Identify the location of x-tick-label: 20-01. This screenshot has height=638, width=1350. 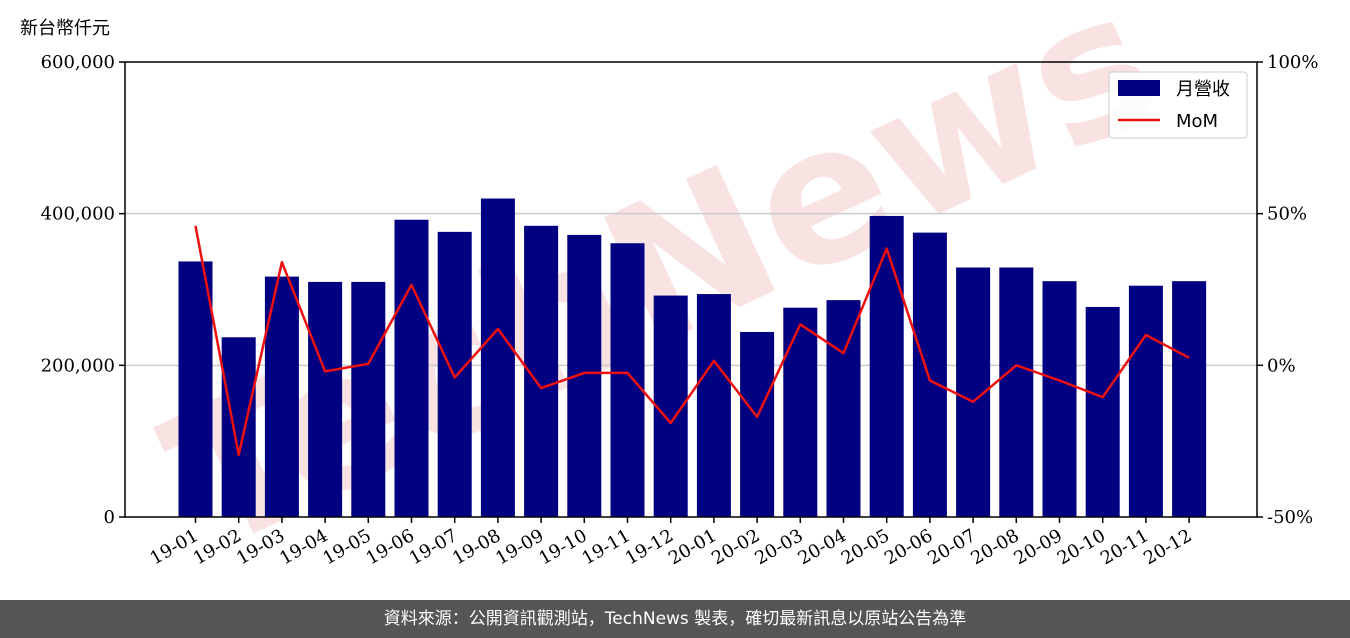
(692, 547).